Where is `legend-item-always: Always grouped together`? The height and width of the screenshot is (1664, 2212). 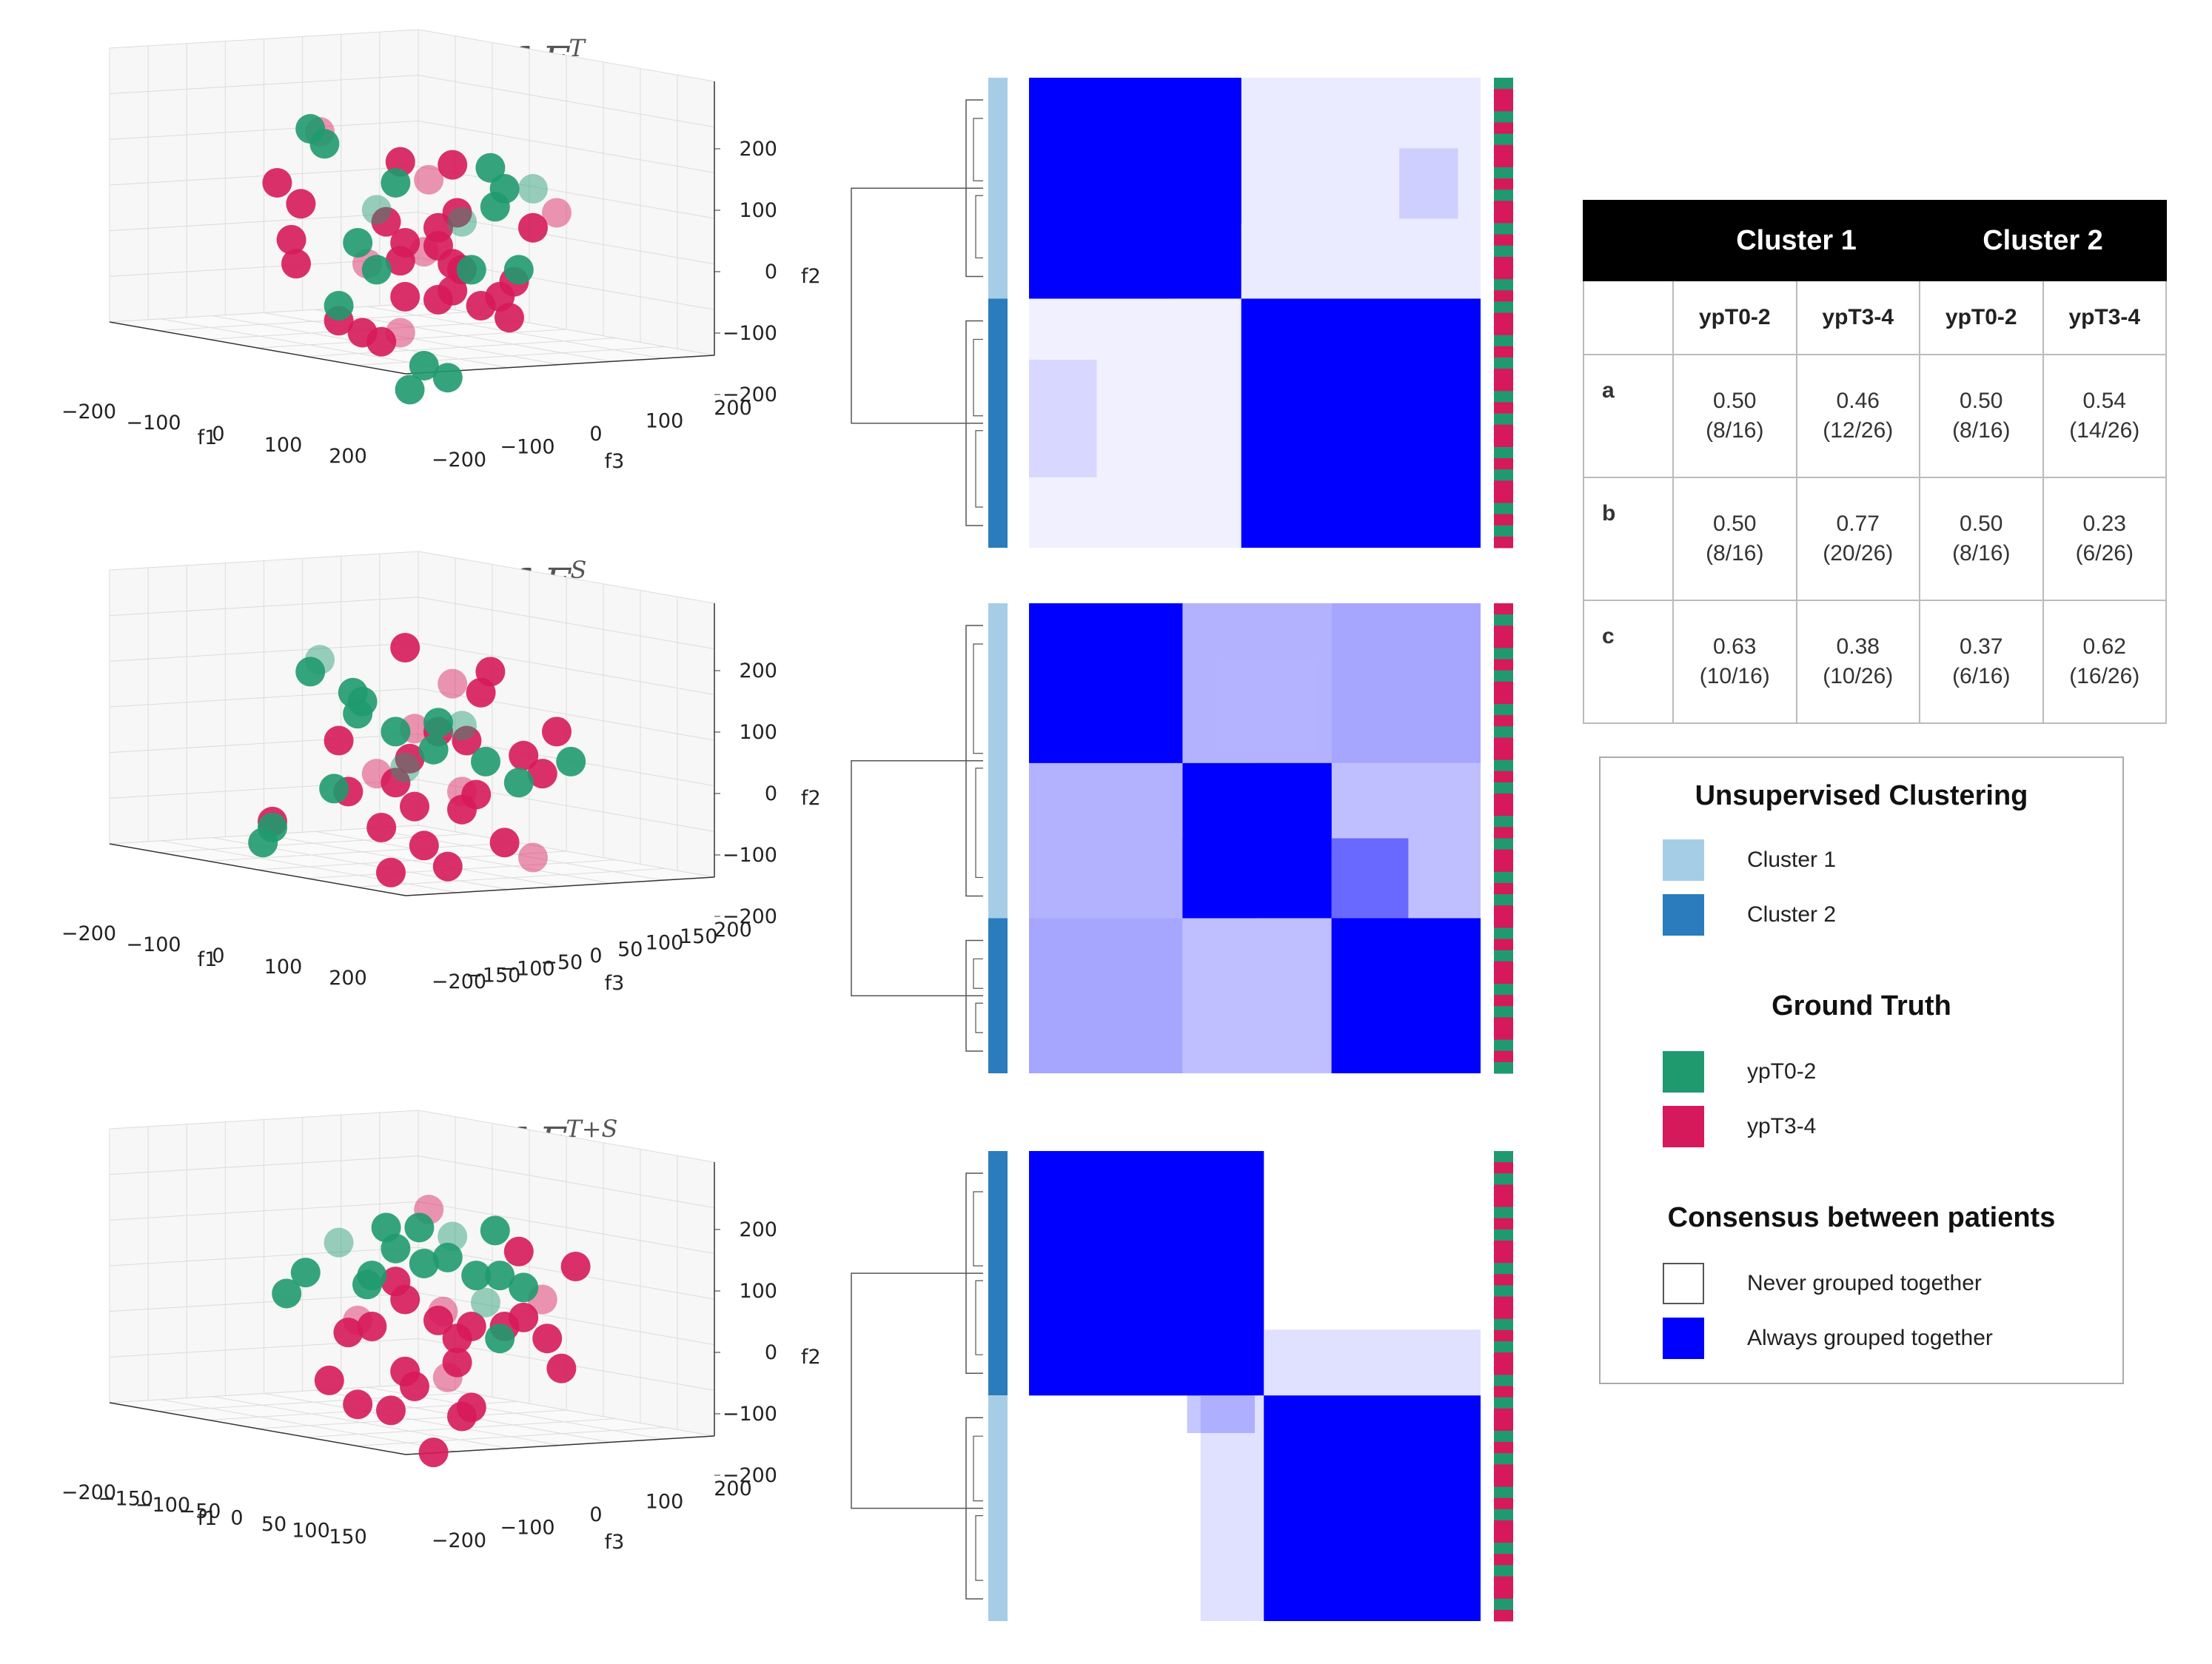
legend-item-always: Always grouped together is located at coordinates (1828, 1338).